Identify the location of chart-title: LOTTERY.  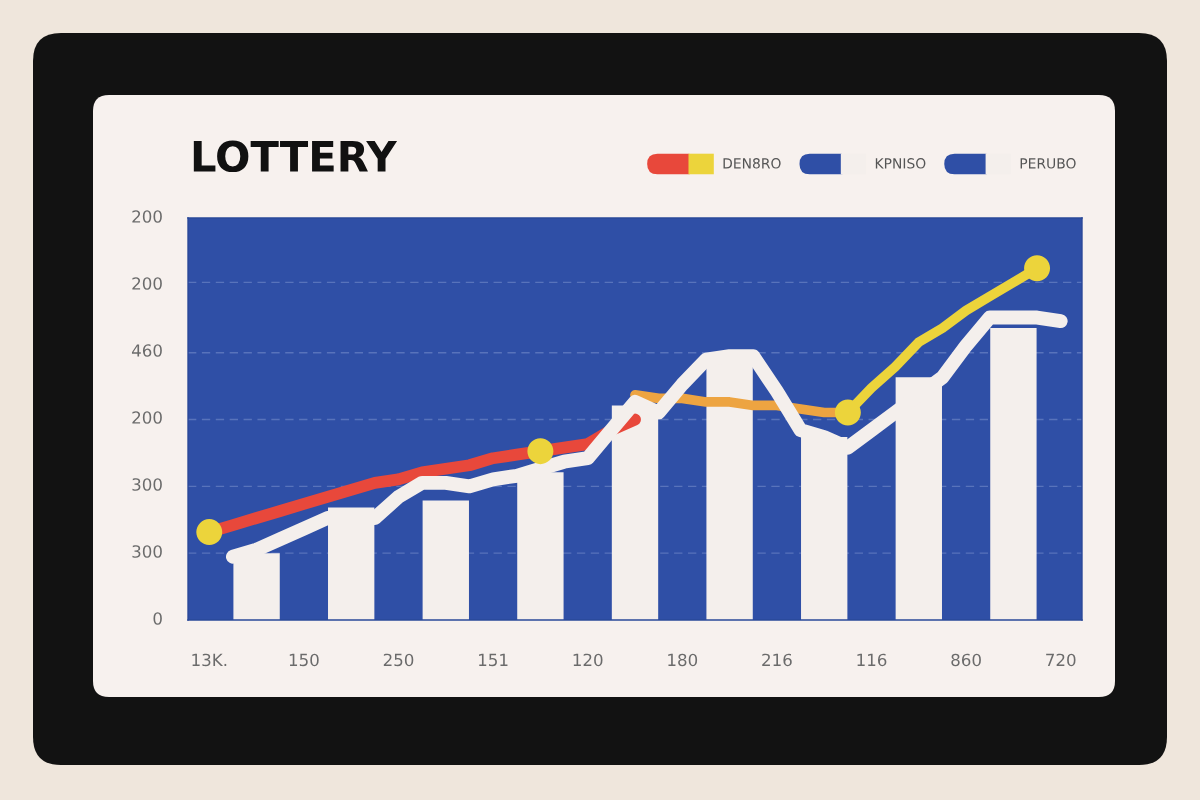
(295, 156).